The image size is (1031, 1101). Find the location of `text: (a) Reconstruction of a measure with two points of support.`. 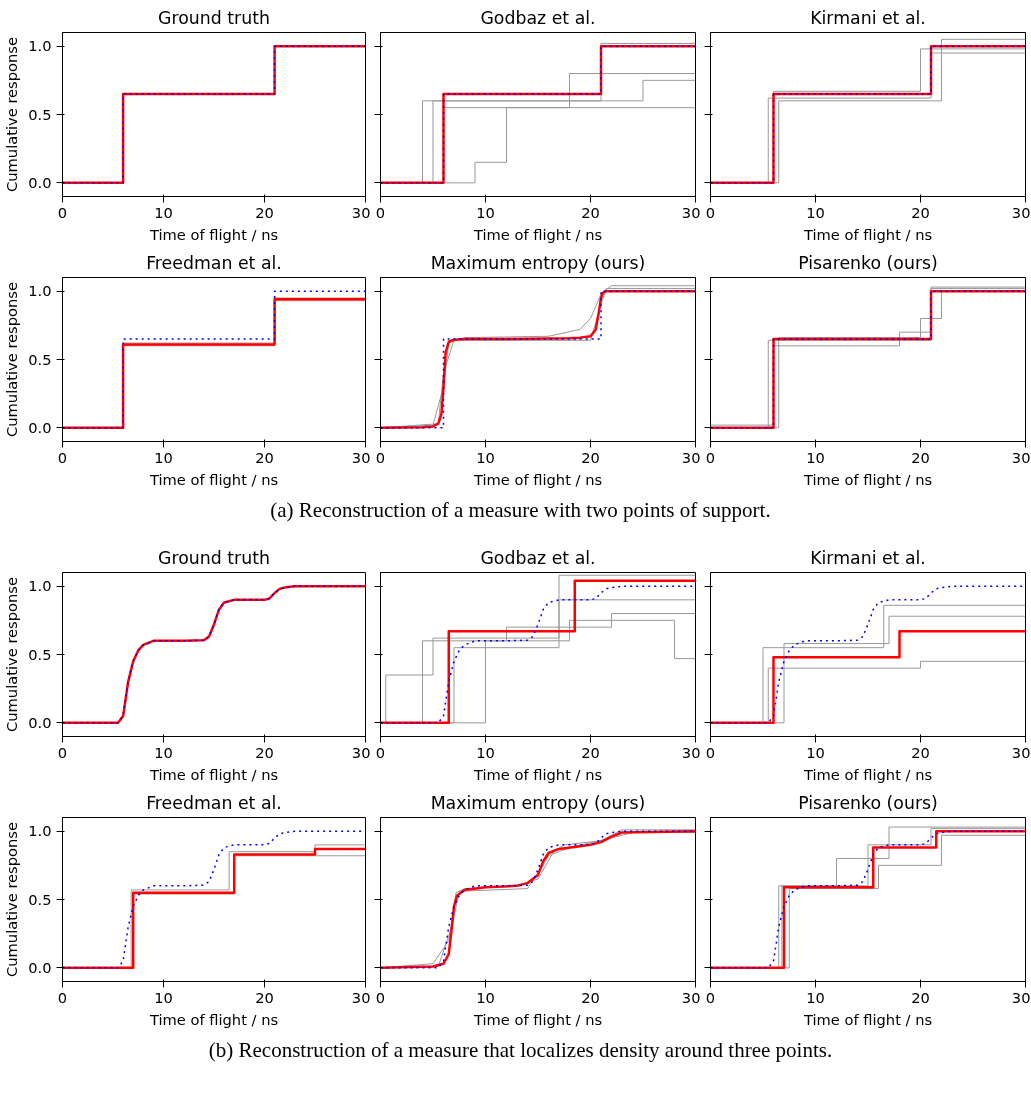

text: (a) Reconstruction of a measure with two points of support. is located at coordinates (520, 510).